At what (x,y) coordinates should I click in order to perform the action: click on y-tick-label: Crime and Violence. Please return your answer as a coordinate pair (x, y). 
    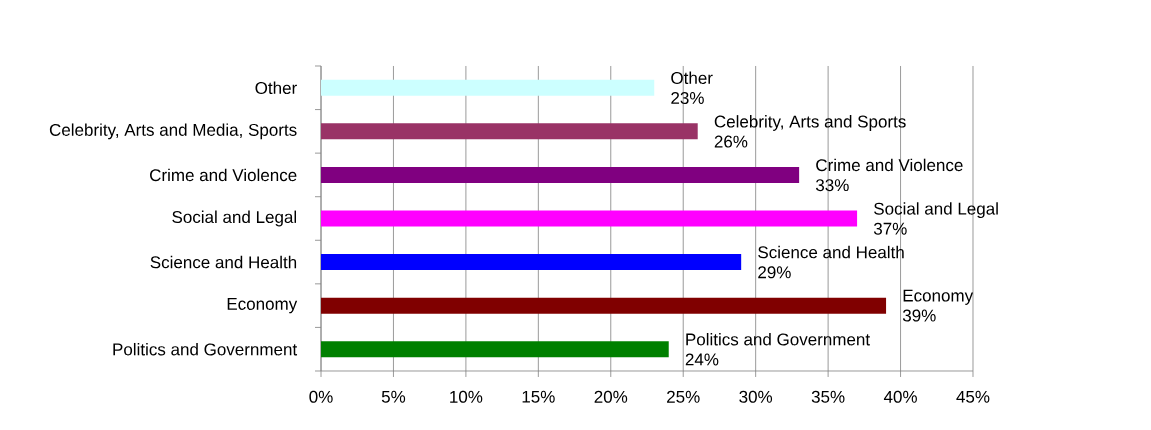
    Looking at the image, I should click on (223, 175).